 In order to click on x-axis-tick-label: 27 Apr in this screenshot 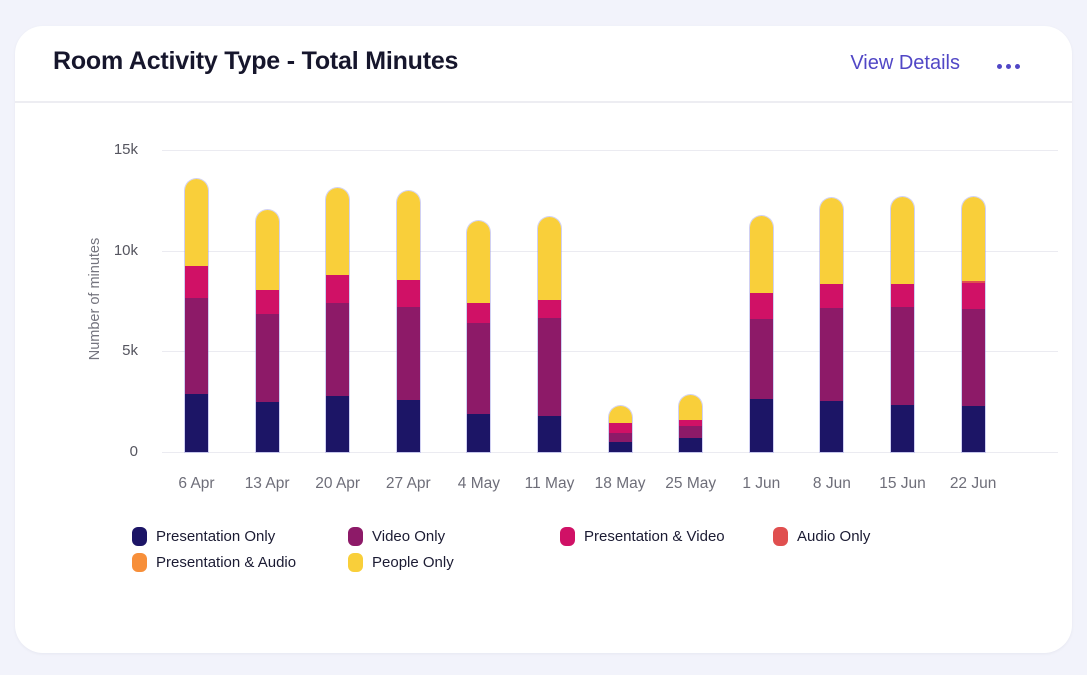, I will do `click(408, 483)`.